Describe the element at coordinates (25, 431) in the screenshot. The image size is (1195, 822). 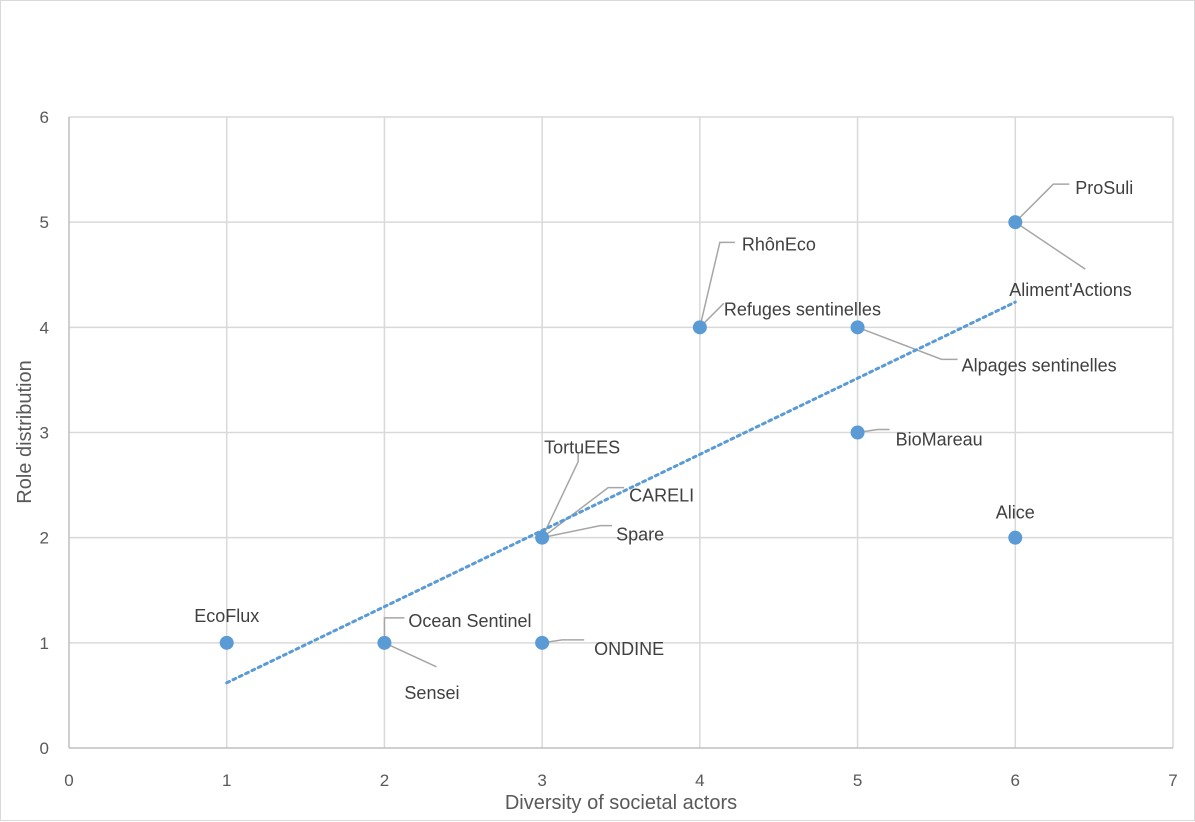
I see `y-axis-title: Role distribution` at that location.